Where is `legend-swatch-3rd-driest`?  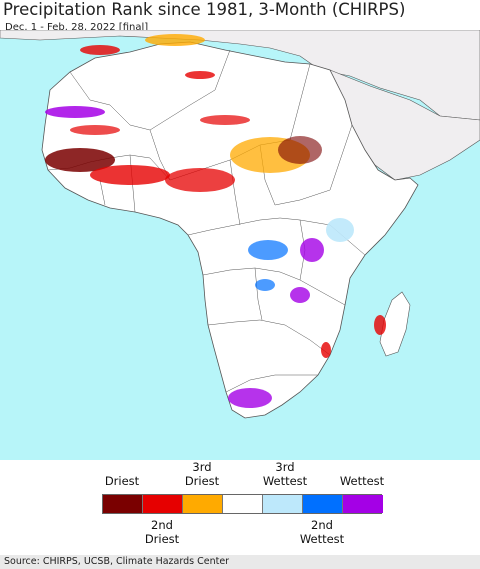 legend-swatch-3rd-driest is located at coordinates (203, 504).